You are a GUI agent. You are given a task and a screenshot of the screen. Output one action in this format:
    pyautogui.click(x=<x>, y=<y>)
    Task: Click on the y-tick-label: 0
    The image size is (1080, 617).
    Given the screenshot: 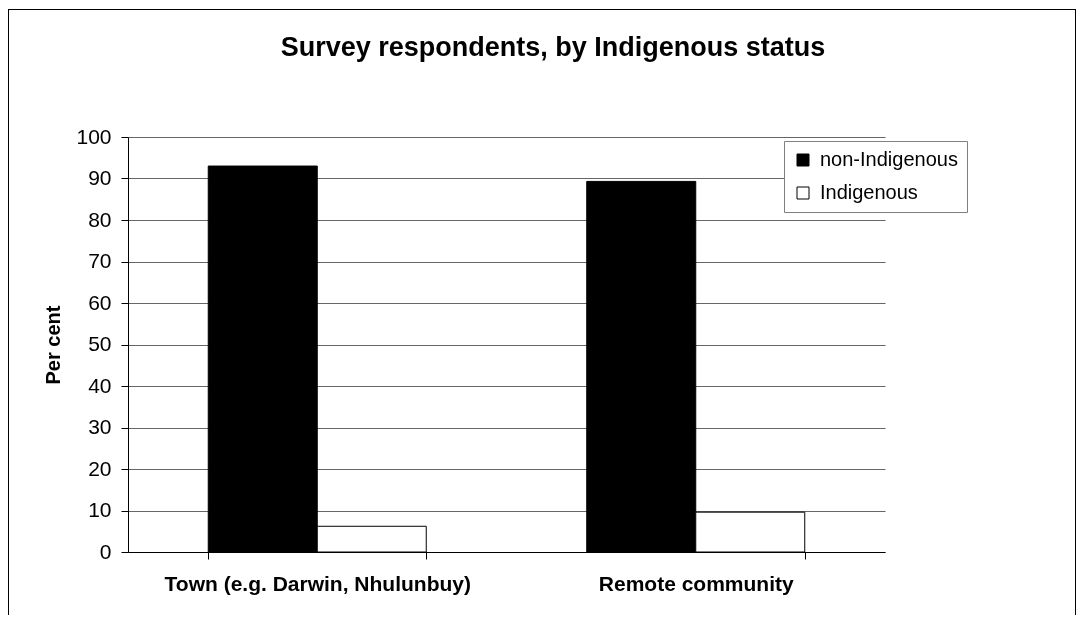 What is the action you would take?
    pyautogui.click(x=105, y=551)
    